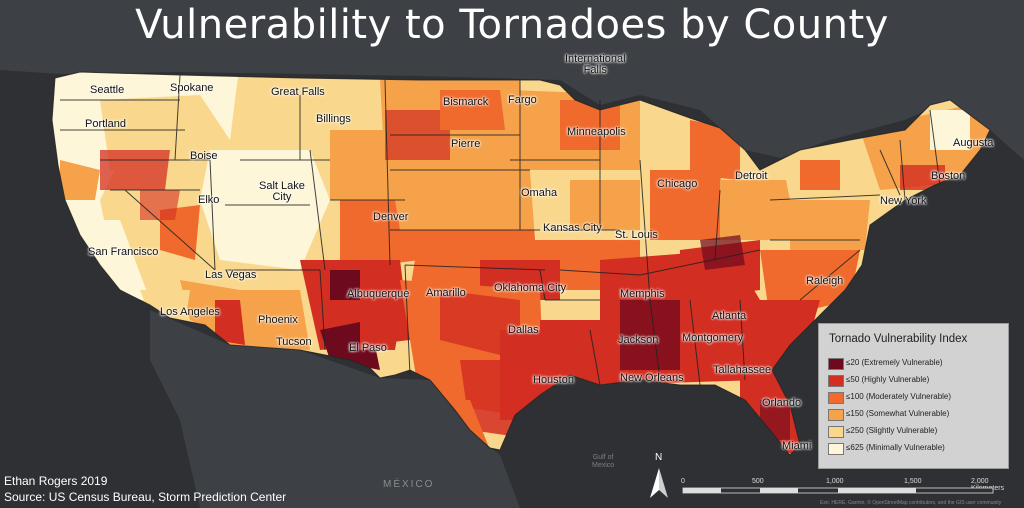 The image size is (1024, 508). Describe the element at coordinates (751, 176) in the screenshot. I see `city-label-detroit: Detroit` at that location.